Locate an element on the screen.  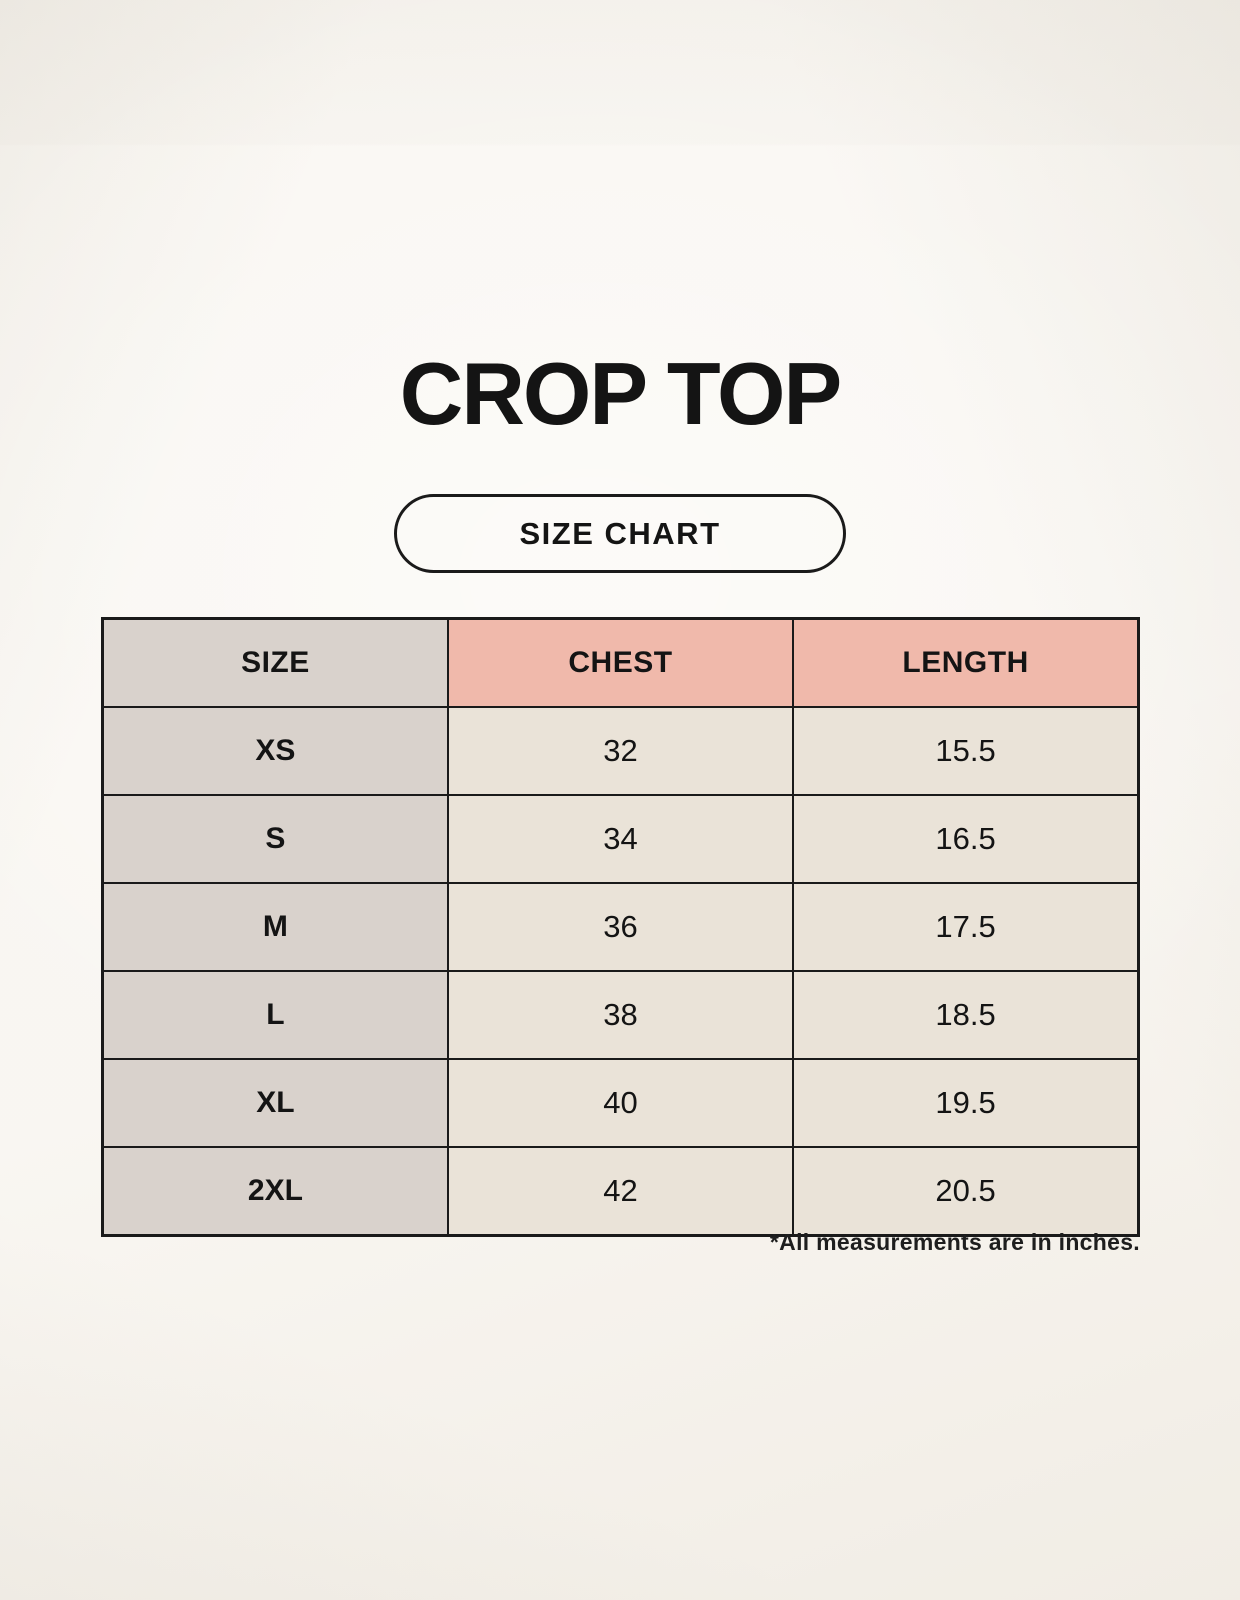
length-value-cell: 16.5 is located at coordinates (966, 839).